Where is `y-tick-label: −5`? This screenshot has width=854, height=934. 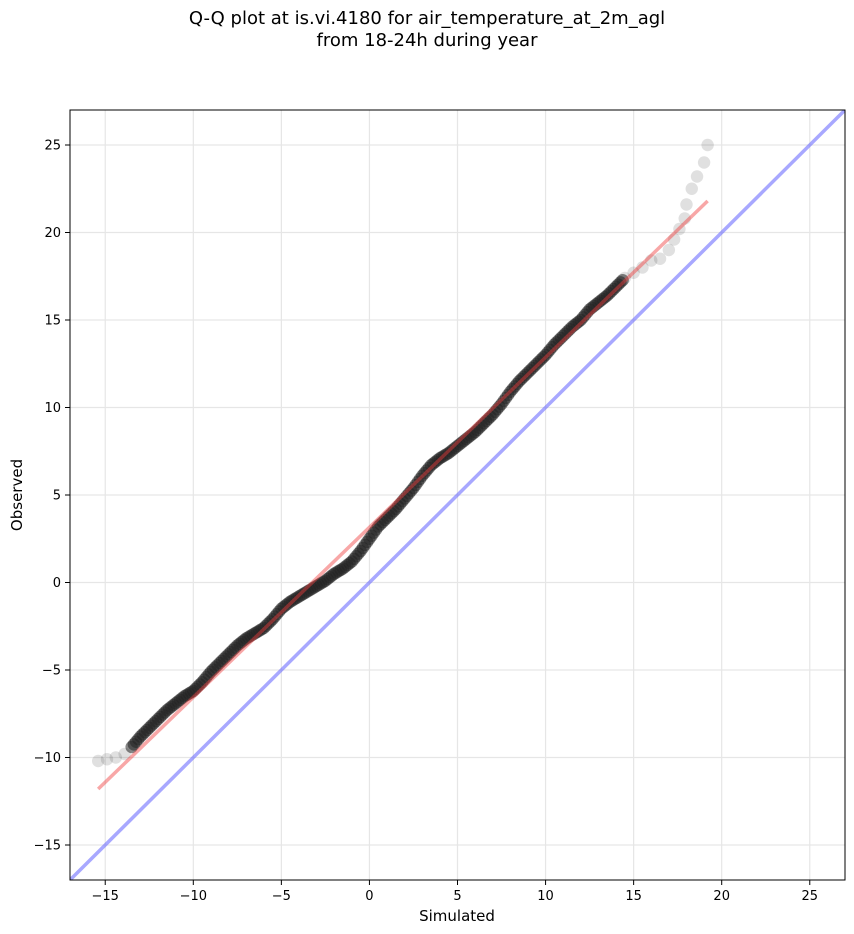 y-tick-label: −5 is located at coordinates (51, 671).